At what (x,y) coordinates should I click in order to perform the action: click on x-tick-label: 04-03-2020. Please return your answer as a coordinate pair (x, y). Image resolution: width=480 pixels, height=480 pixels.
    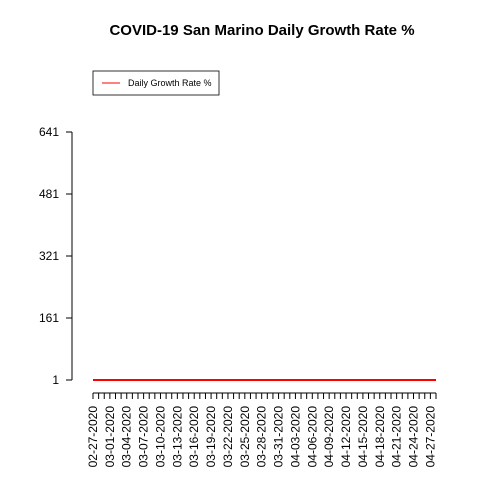
    Looking at the image, I should click on (295, 437).